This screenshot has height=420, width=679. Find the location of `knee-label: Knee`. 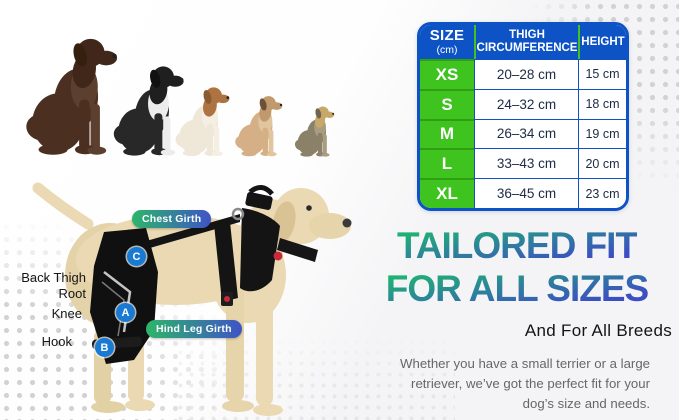

knee-label: Knee is located at coordinates (66, 313).